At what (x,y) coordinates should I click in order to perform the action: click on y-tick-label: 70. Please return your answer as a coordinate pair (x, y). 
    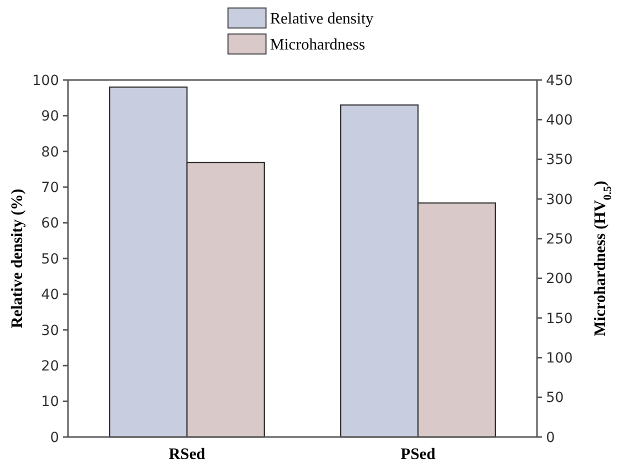
    Looking at the image, I should click on (50, 188).